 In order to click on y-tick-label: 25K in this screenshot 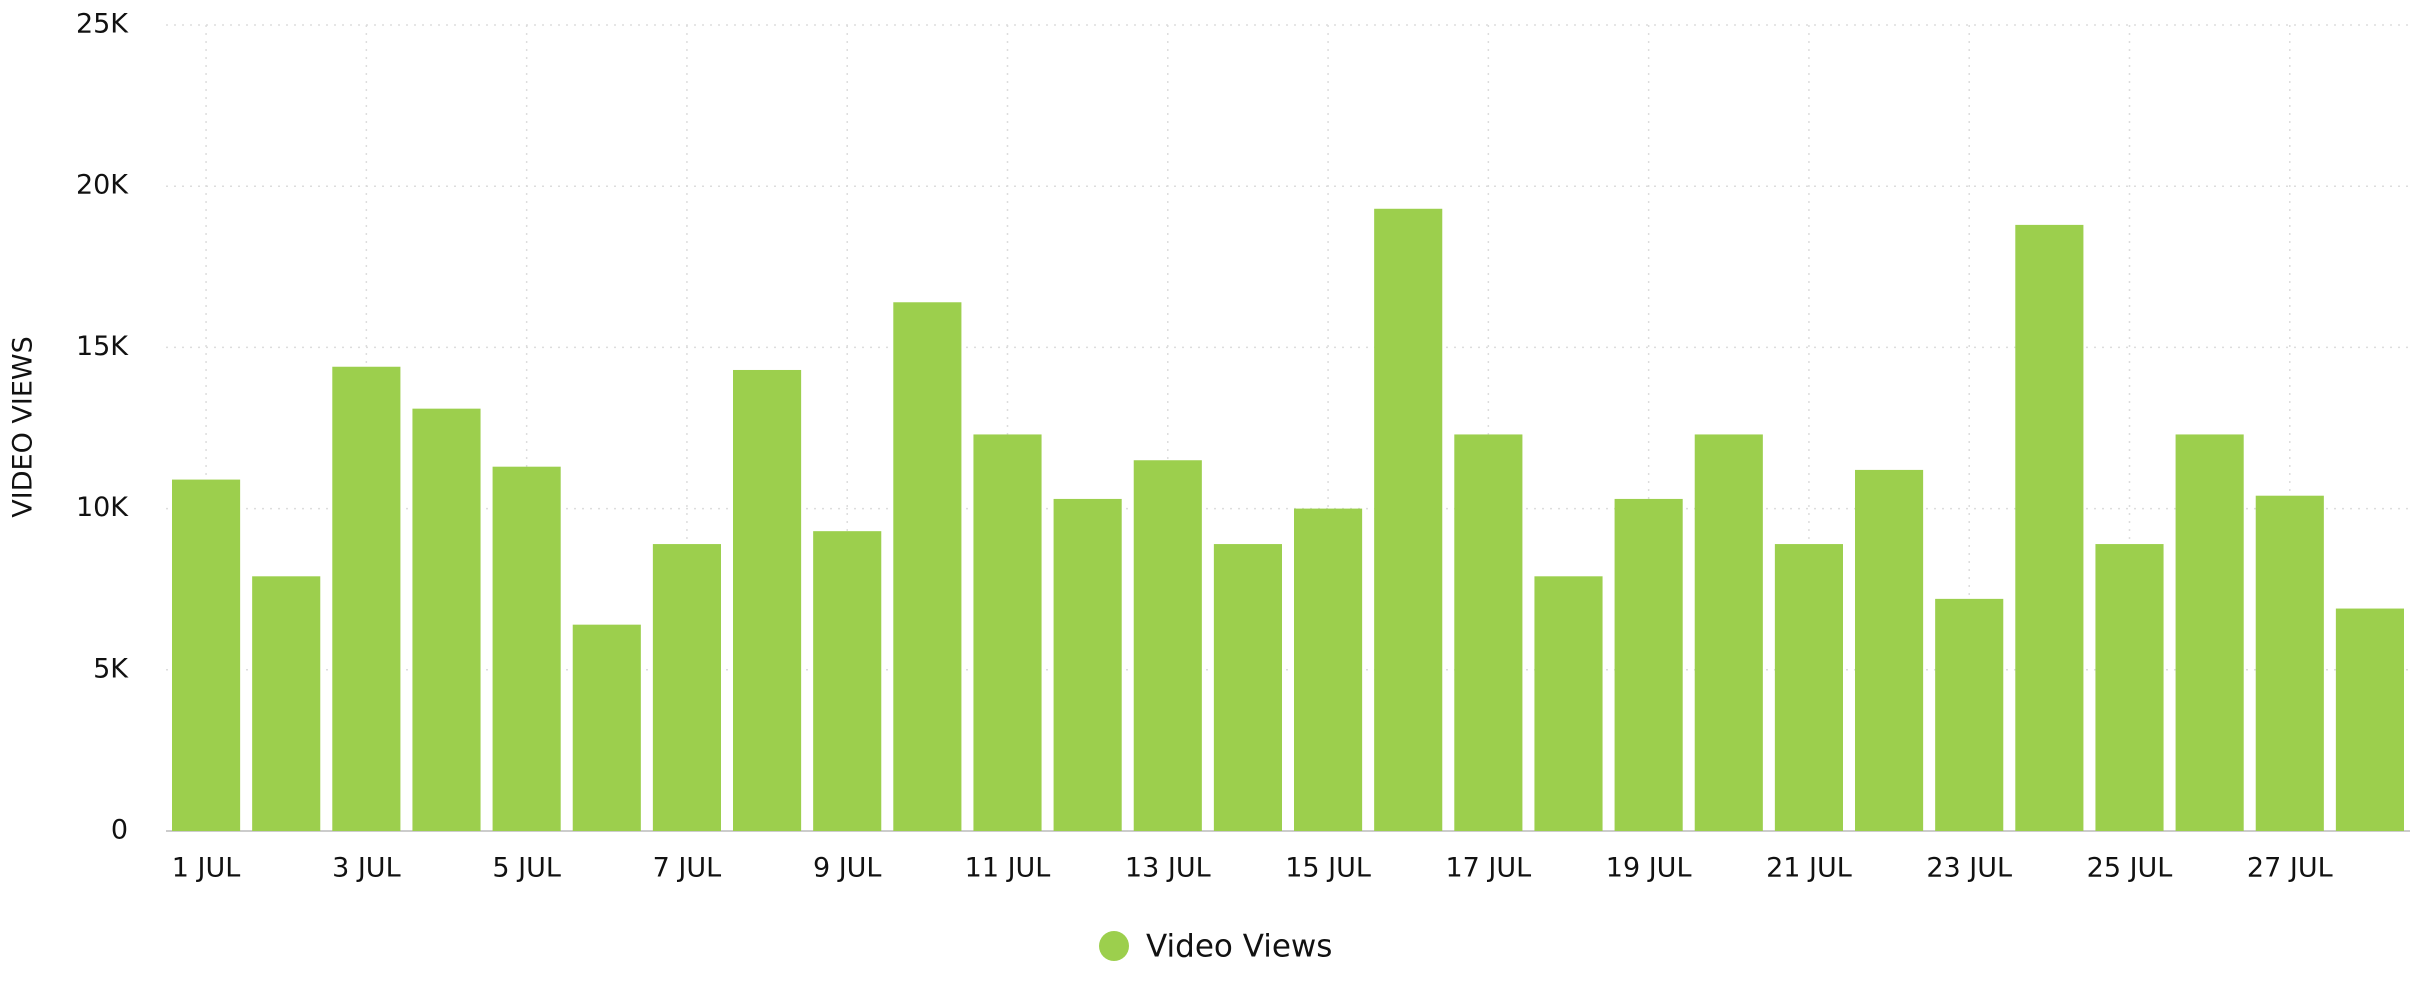, I will do `click(102, 24)`.